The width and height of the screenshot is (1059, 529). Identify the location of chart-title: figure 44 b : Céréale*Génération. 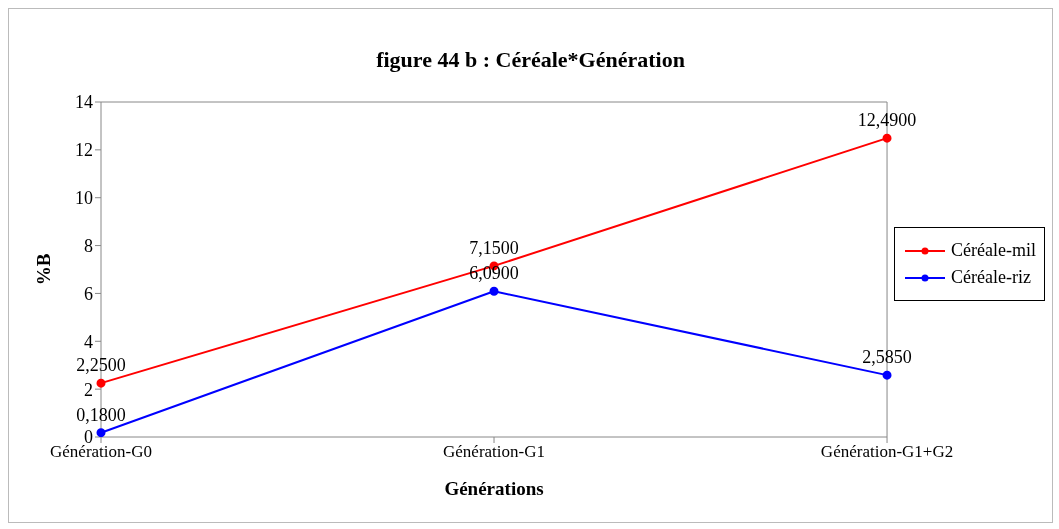
(530, 60).